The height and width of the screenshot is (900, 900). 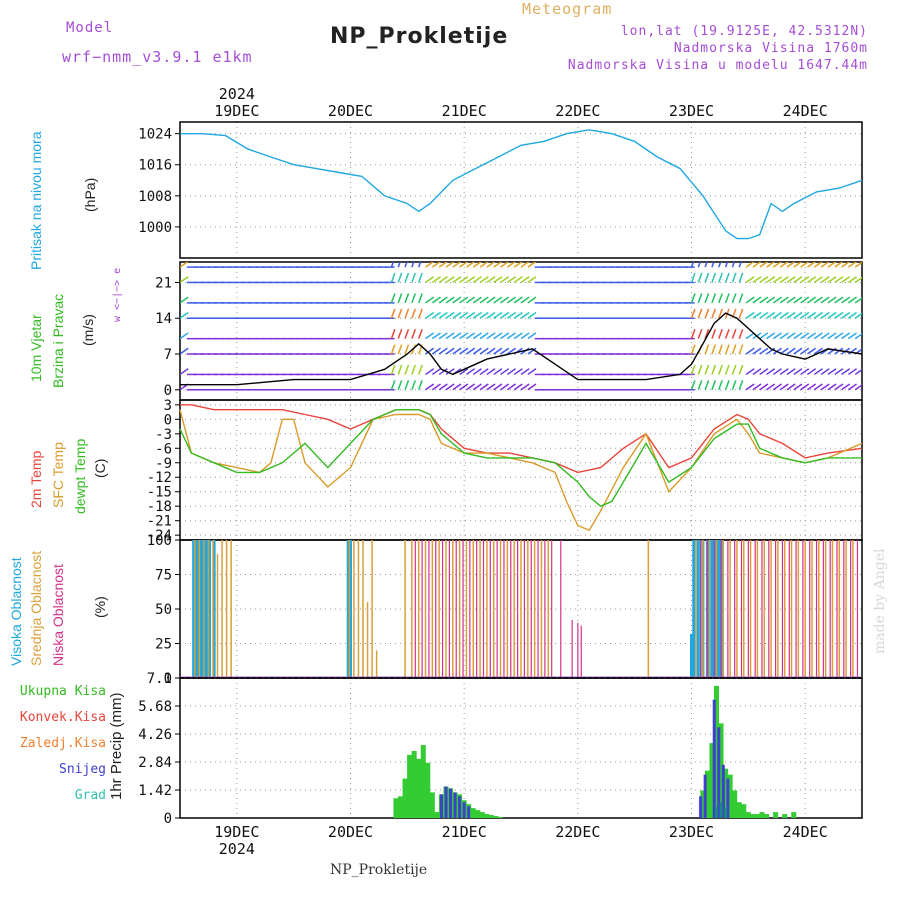 I want to click on panel-frame, so click(x=521, y=748).